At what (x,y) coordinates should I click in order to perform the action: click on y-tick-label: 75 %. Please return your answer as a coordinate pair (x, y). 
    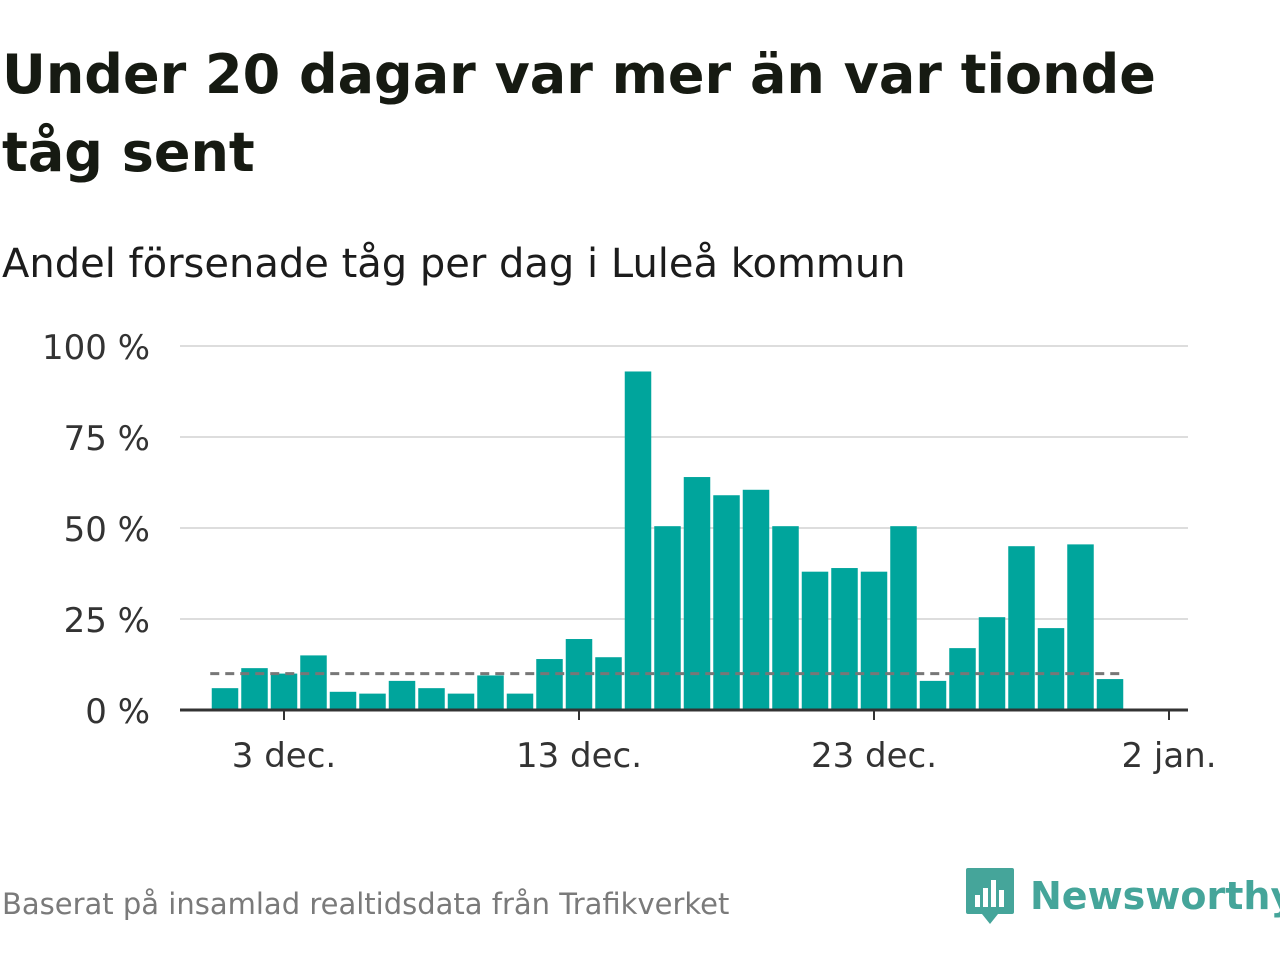
    Looking at the image, I should click on (107, 439).